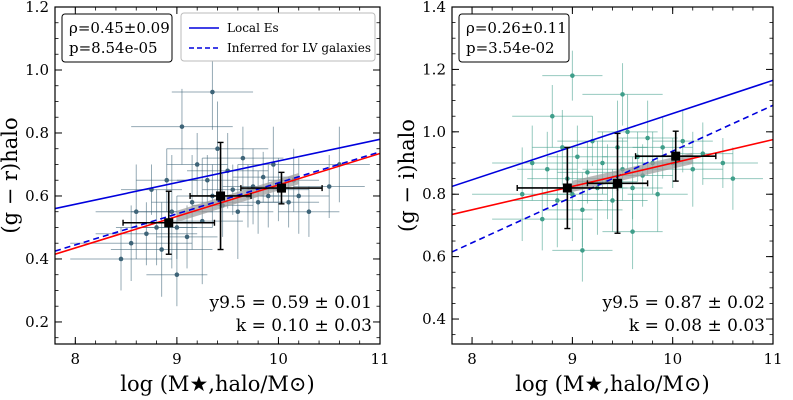  I want to click on right-x-tick-label: 11, so click(772, 359).